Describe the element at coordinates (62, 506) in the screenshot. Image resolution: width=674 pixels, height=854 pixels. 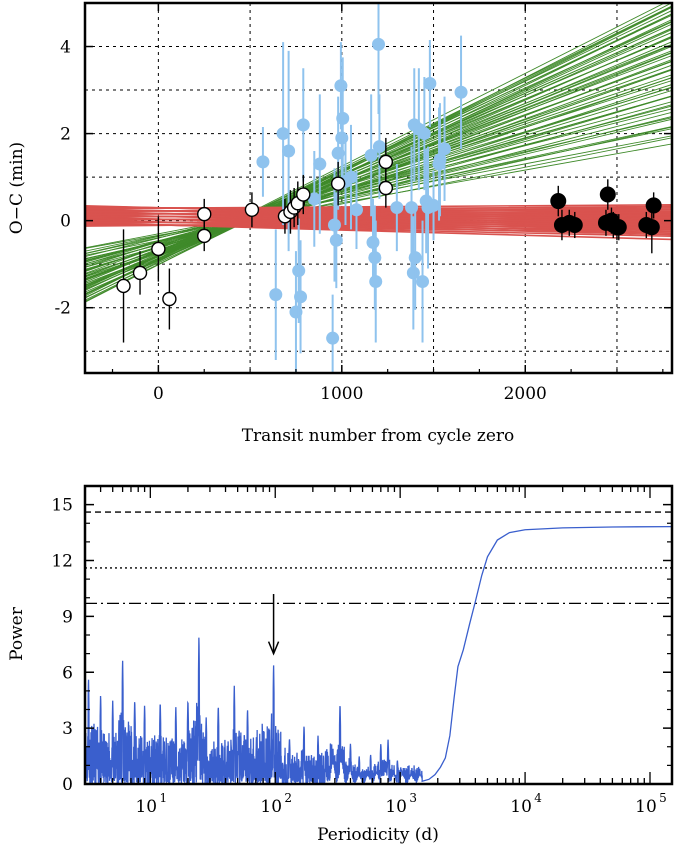
I see `pgram-y-tick-label: 15` at that location.